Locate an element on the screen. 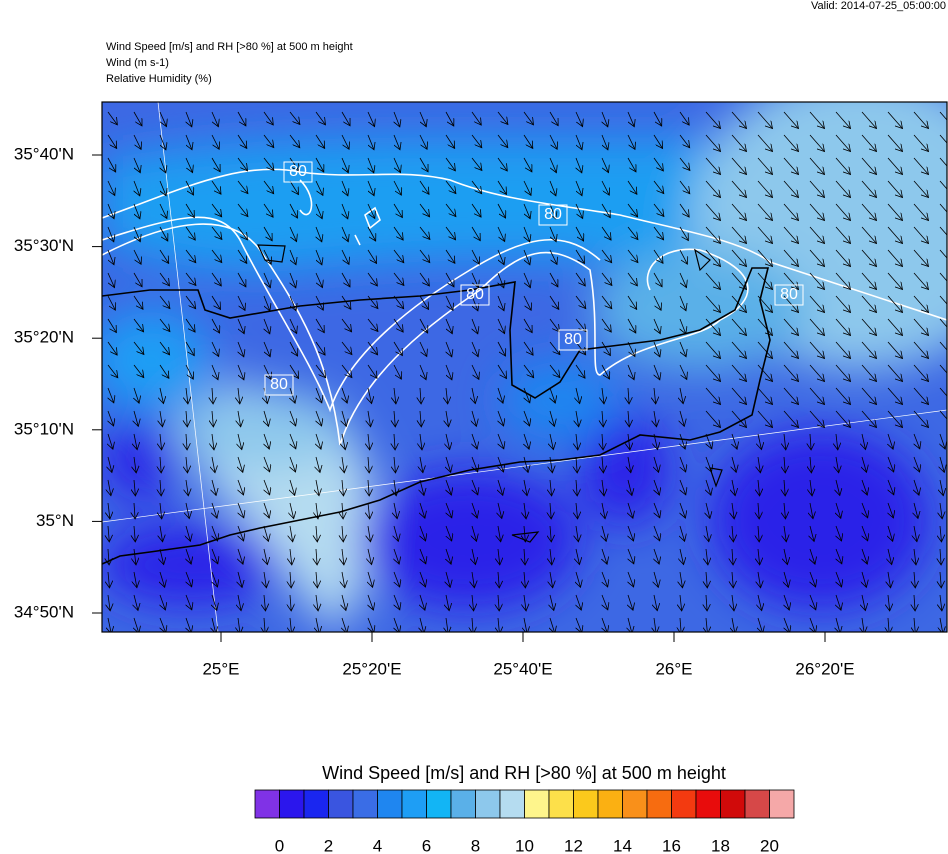 The width and height of the screenshot is (948, 854). lon-label: 25°40'E is located at coordinates (522, 668).